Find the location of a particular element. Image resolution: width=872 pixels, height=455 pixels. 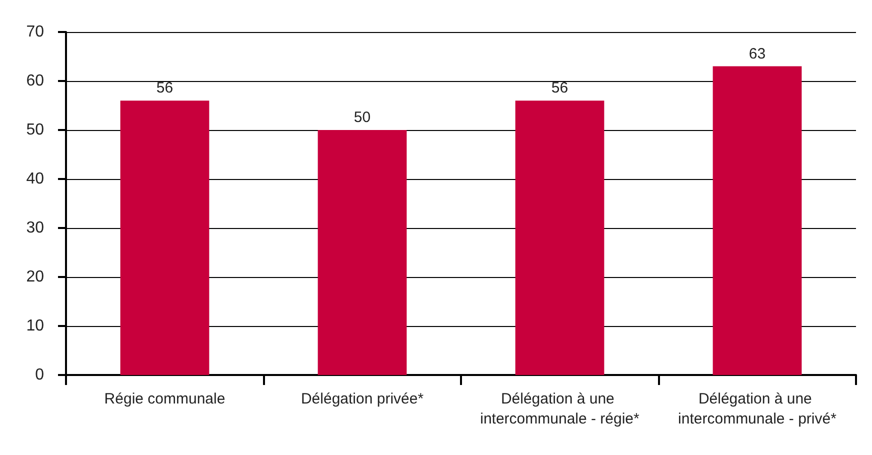

y-tick-label: 70 is located at coordinates (35, 32).